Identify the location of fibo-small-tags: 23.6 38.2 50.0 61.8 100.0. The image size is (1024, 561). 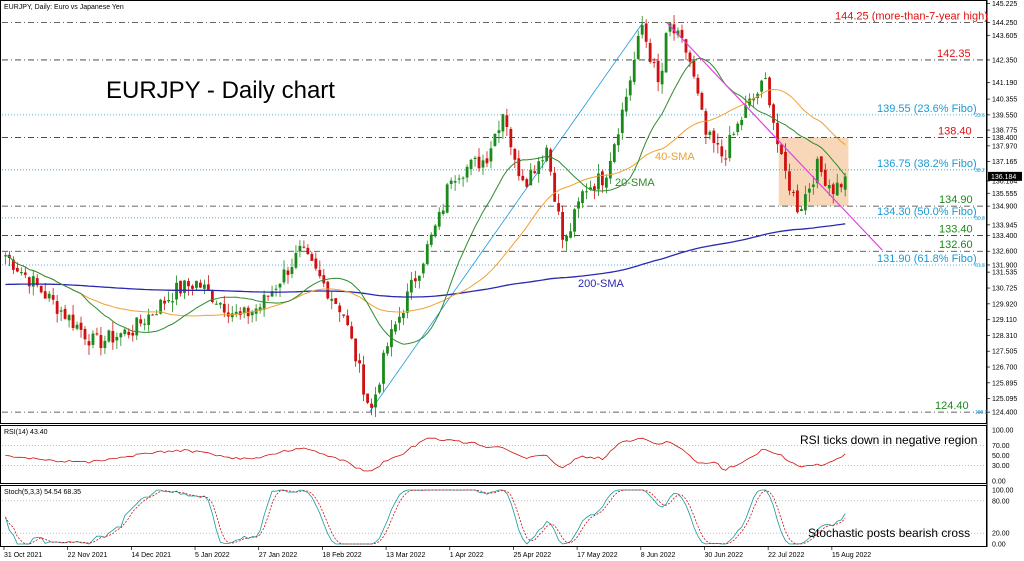
(981, 264).